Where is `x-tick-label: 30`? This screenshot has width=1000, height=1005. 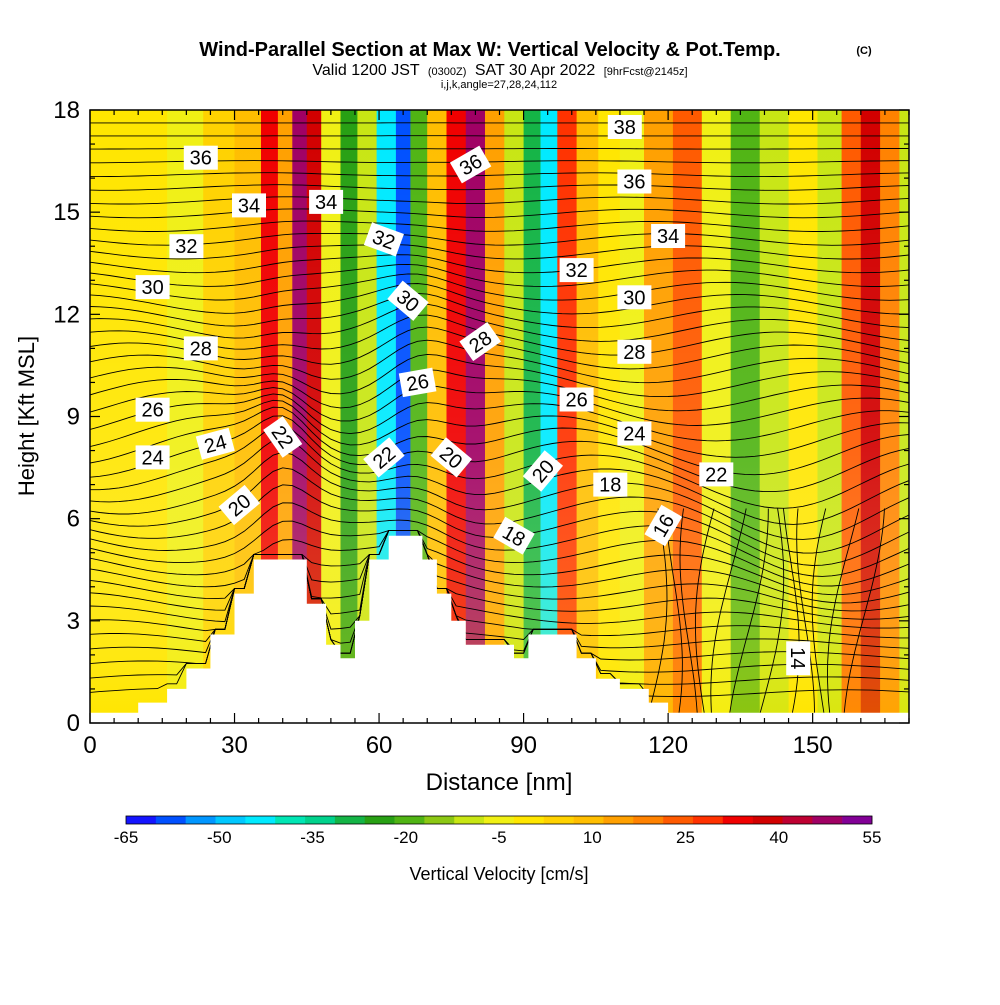 x-tick-label: 30 is located at coordinates (234, 745).